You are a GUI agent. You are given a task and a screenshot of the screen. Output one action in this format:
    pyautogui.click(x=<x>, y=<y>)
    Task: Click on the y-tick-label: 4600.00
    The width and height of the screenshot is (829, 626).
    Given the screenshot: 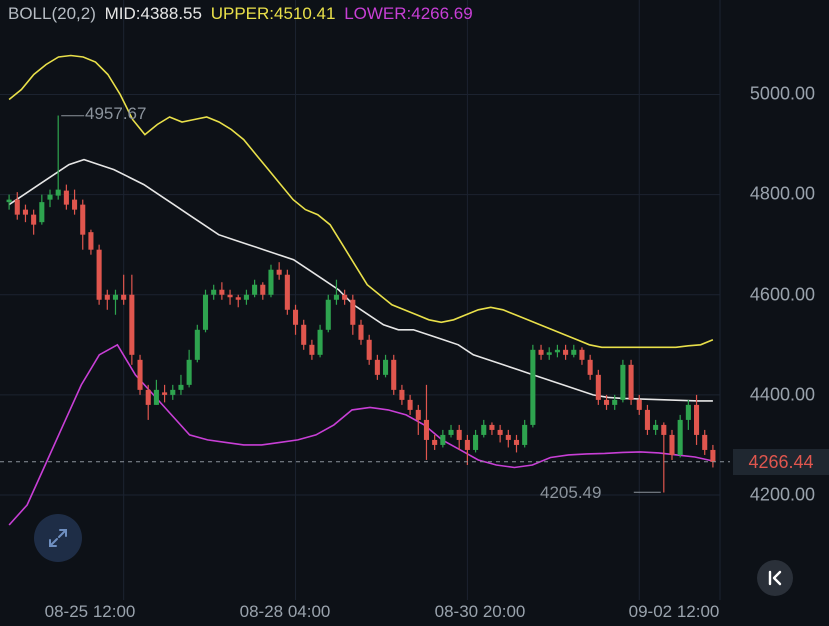 What is the action you would take?
    pyautogui.click(x=782, y=294)
    